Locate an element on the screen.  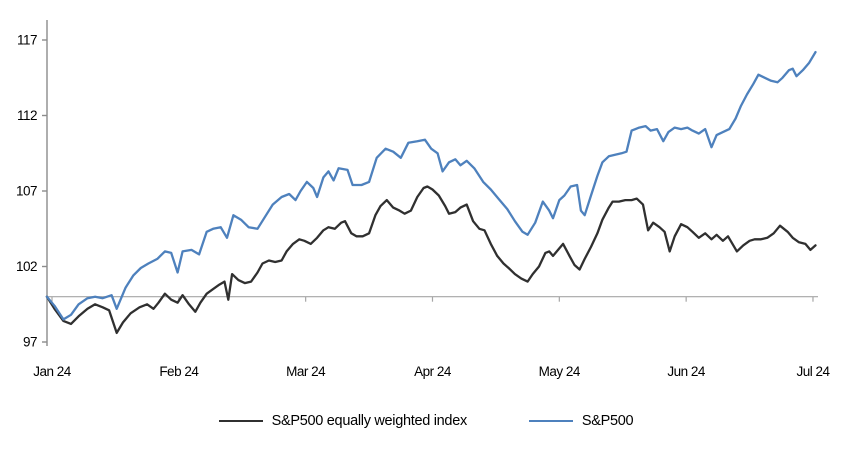
x-tick-label: Jul 24 is located at coordinates (813, 371).